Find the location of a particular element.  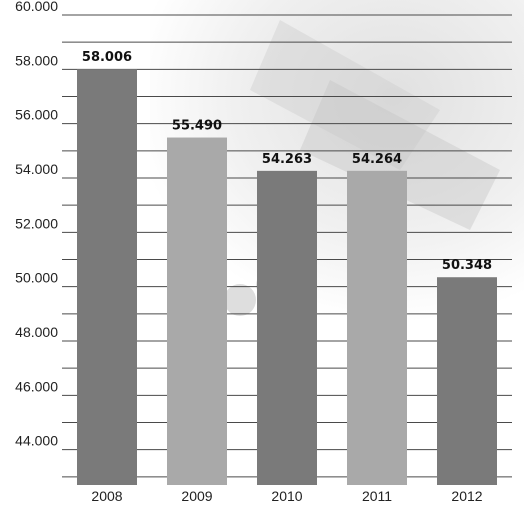

bar-value-label: 55.490 is located at coordinates (197, 126).